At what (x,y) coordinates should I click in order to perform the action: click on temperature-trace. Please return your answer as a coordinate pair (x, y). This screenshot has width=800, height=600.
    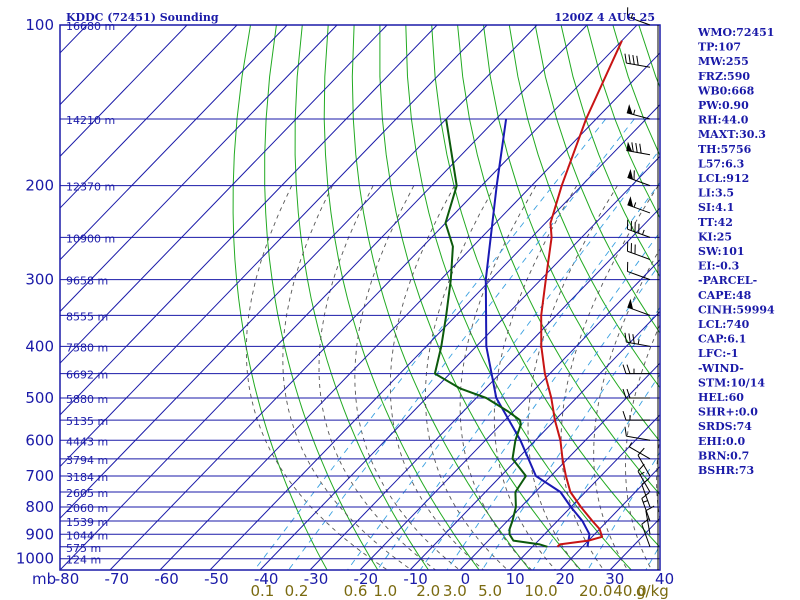
    Looking at the image, I should click on (581, 294).